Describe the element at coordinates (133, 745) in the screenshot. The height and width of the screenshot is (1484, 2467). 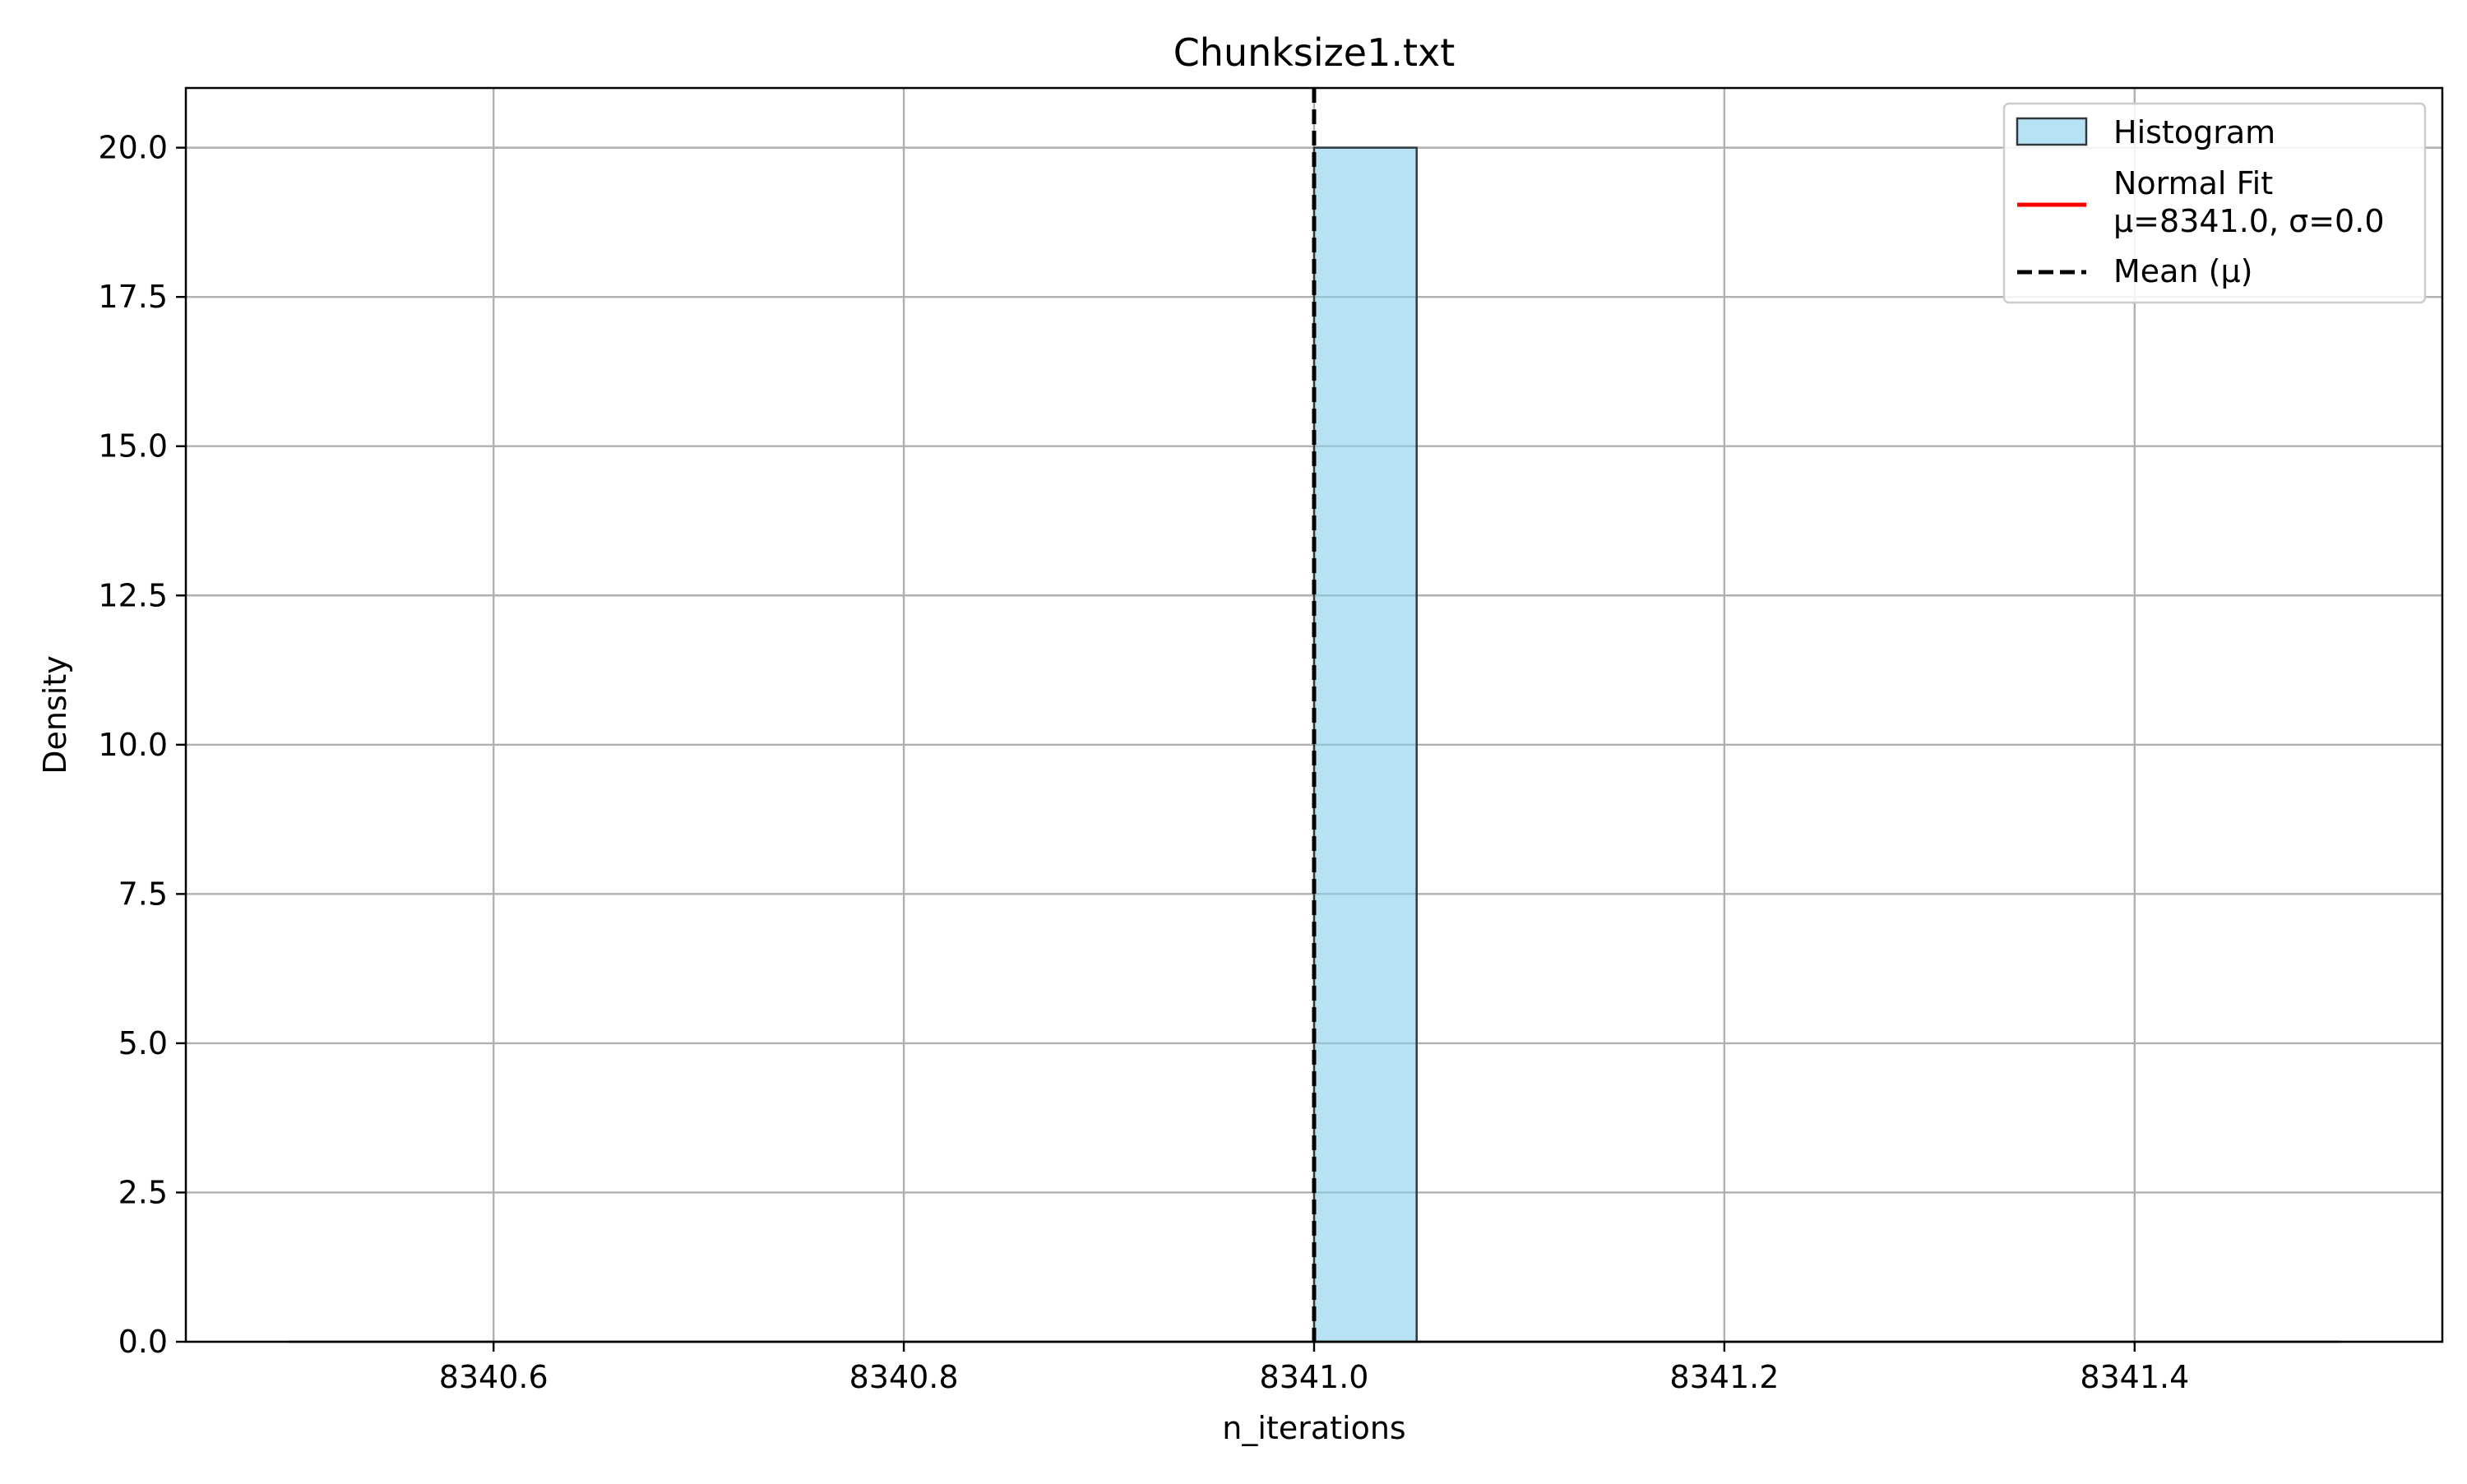
I see `y-tick-label: 10.0` at that location.